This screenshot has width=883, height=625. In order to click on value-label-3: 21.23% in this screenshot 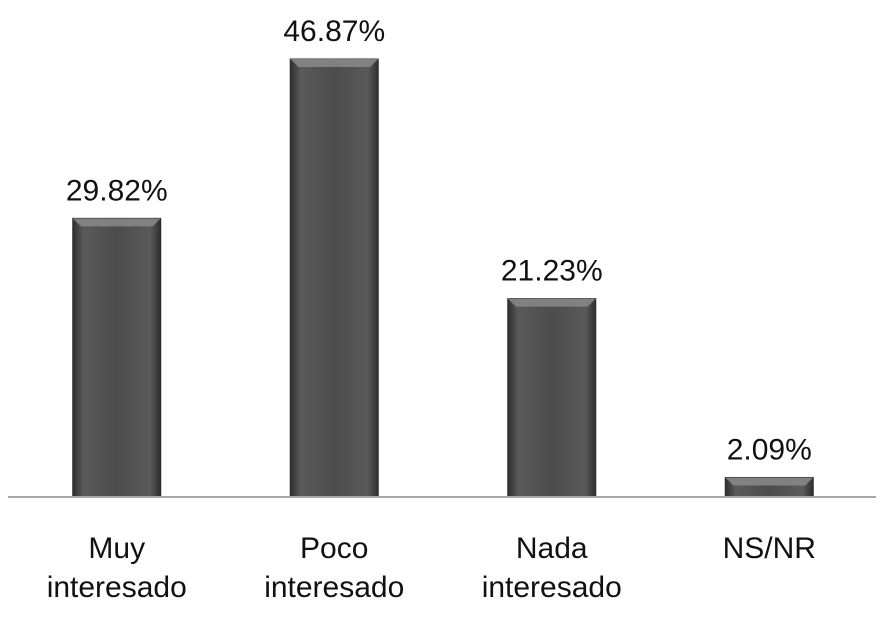, I will do `click(552, 271)`.